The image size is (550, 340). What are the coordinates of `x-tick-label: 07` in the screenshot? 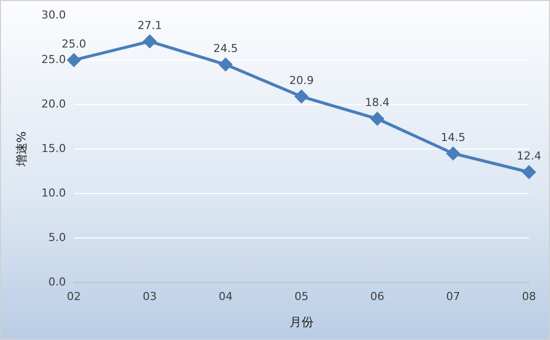 It's located at (453, 296).